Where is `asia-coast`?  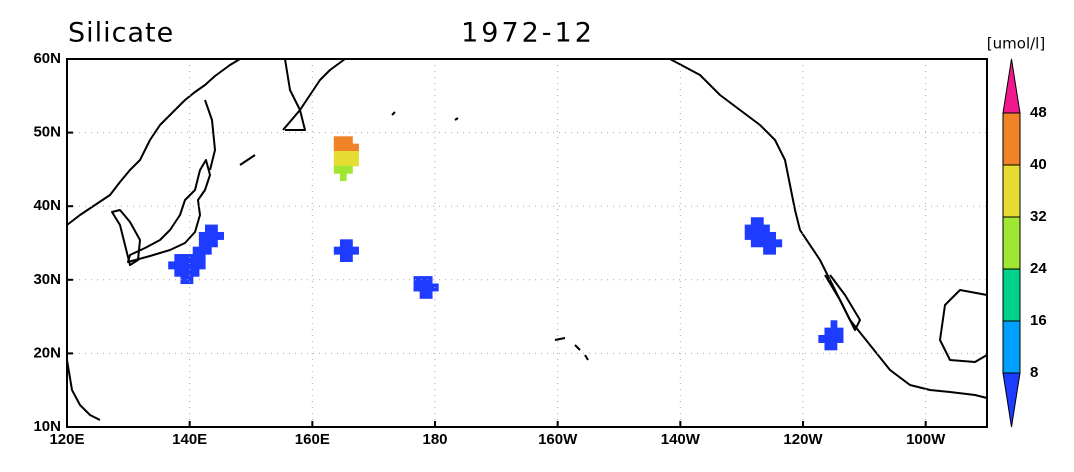
asia-coast is located at coordinates (153, 142).